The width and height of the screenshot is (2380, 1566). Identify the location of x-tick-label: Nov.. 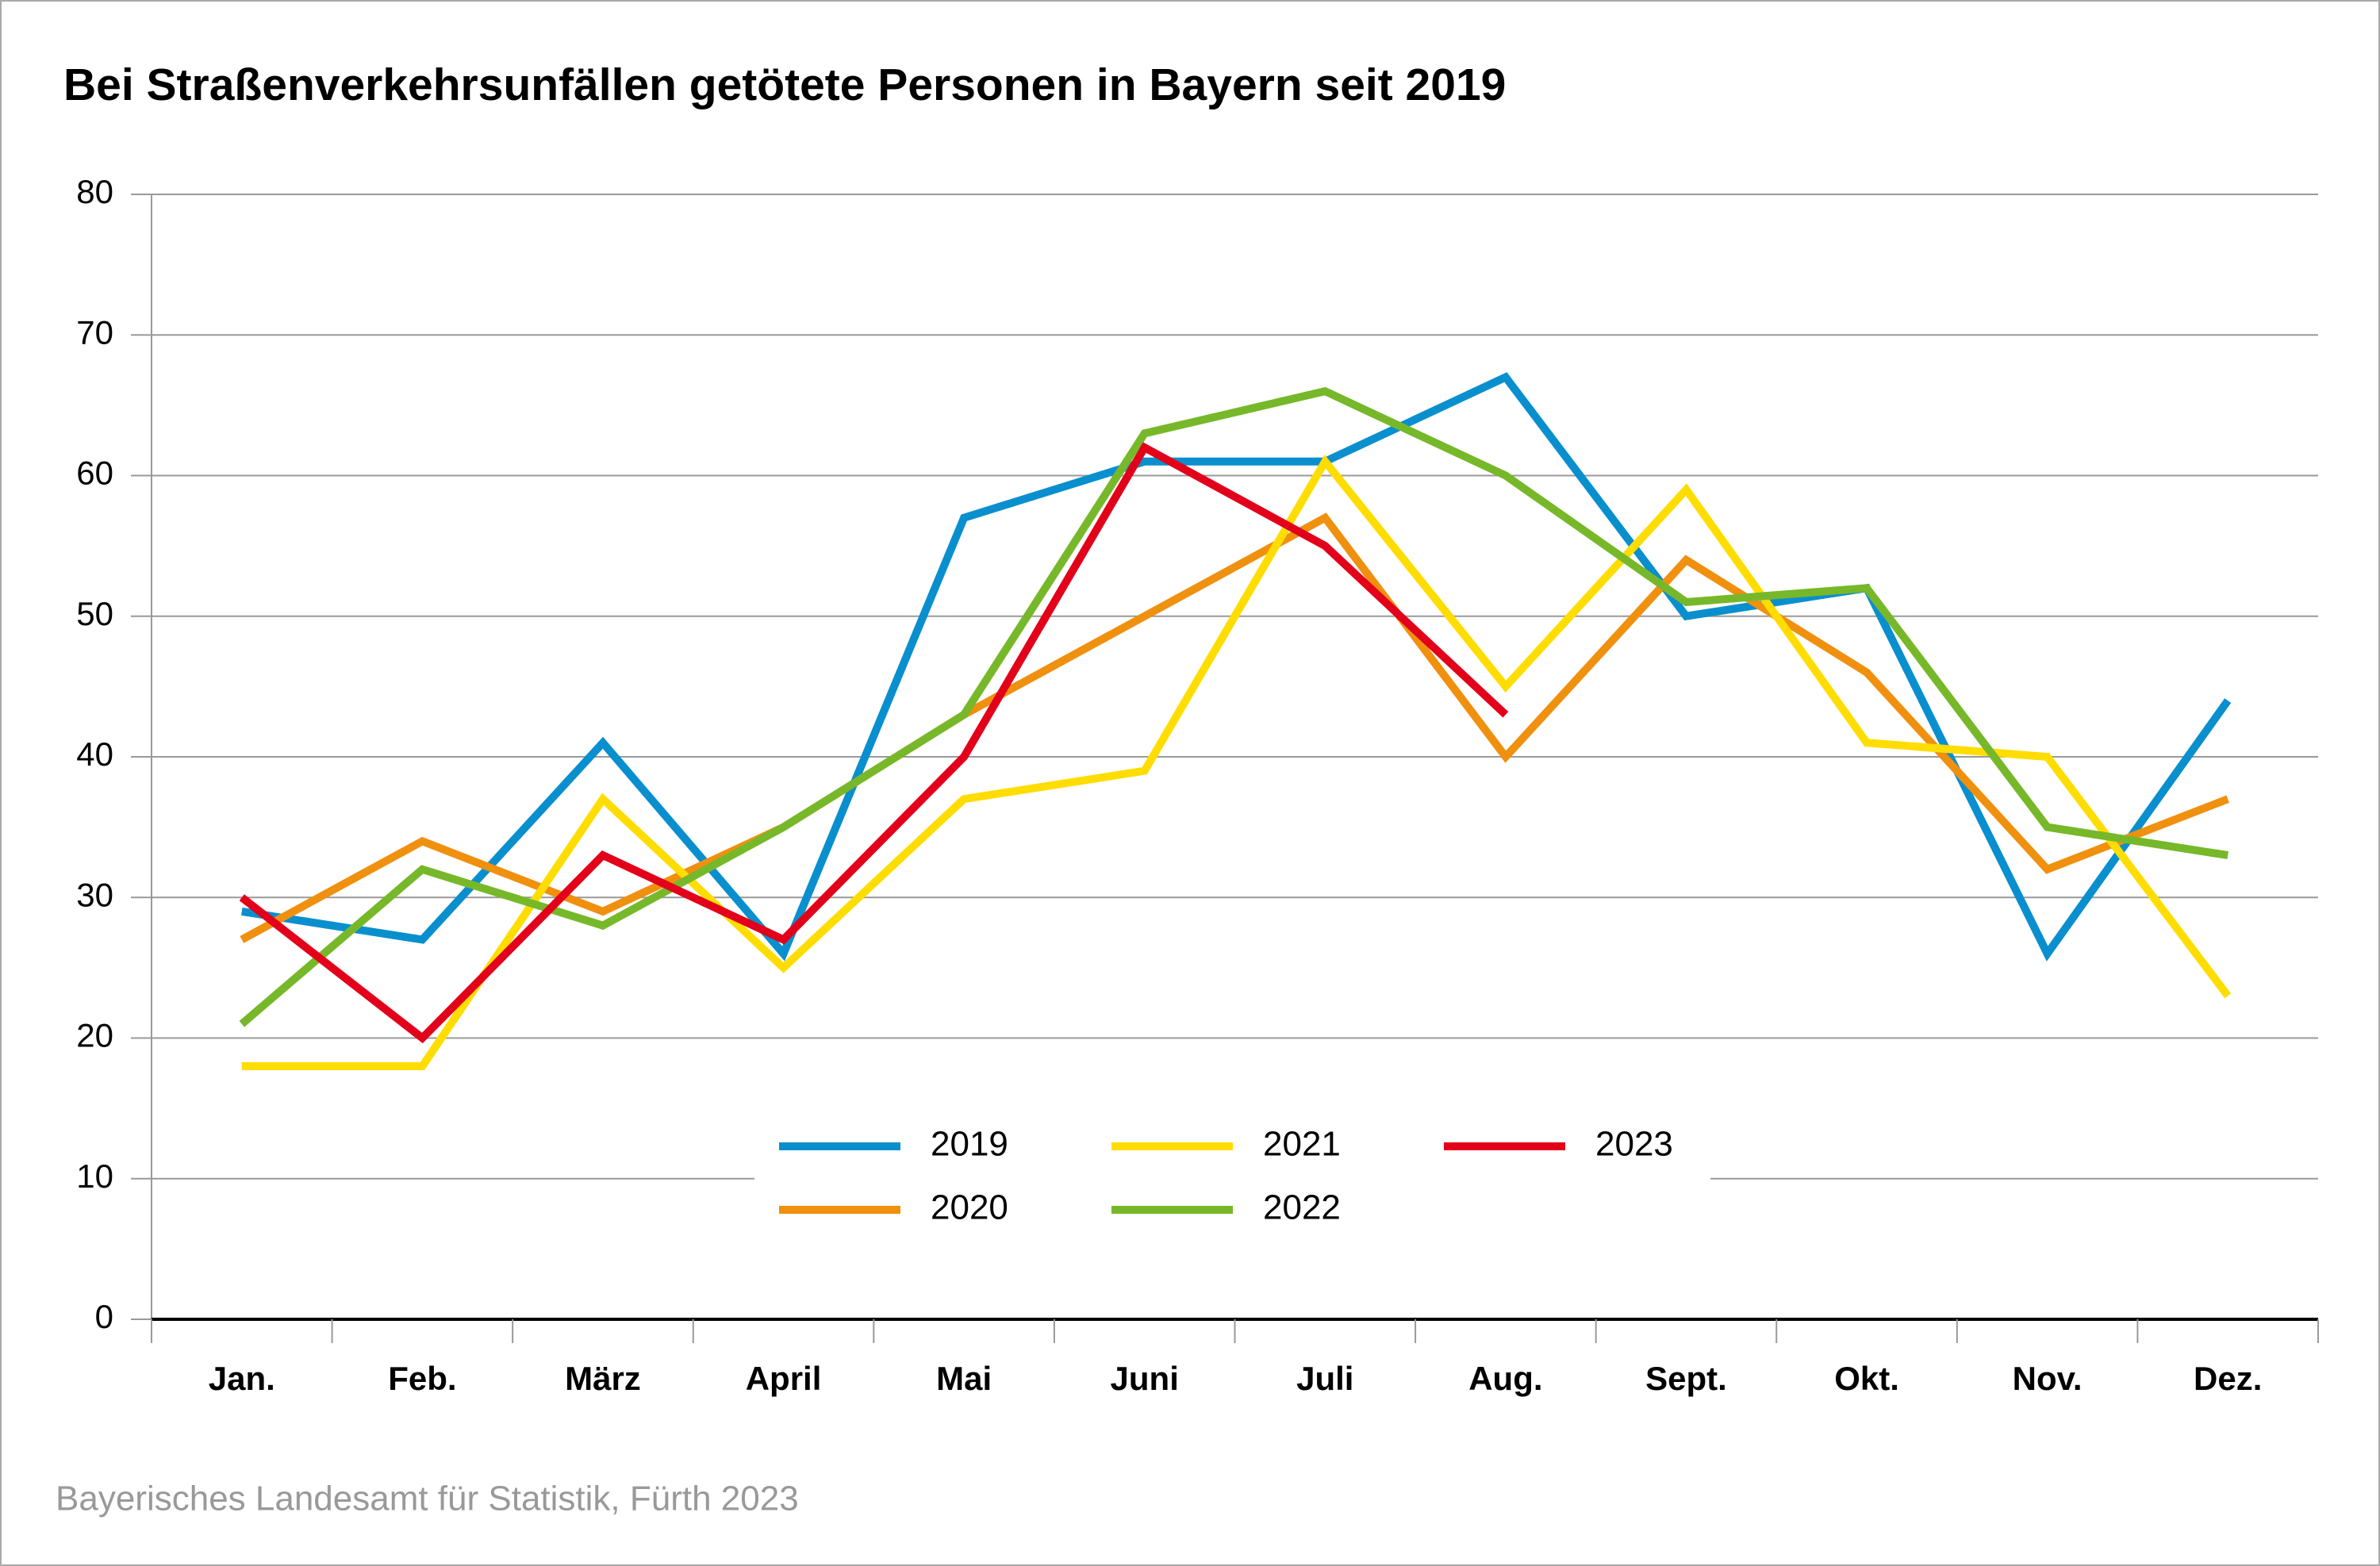
(2047, 1378).